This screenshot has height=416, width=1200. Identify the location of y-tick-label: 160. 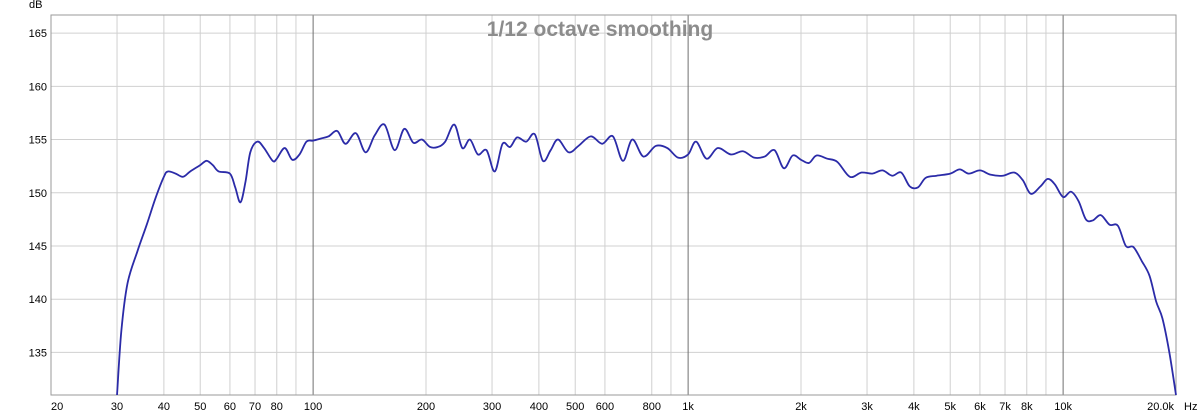
(38, 87).